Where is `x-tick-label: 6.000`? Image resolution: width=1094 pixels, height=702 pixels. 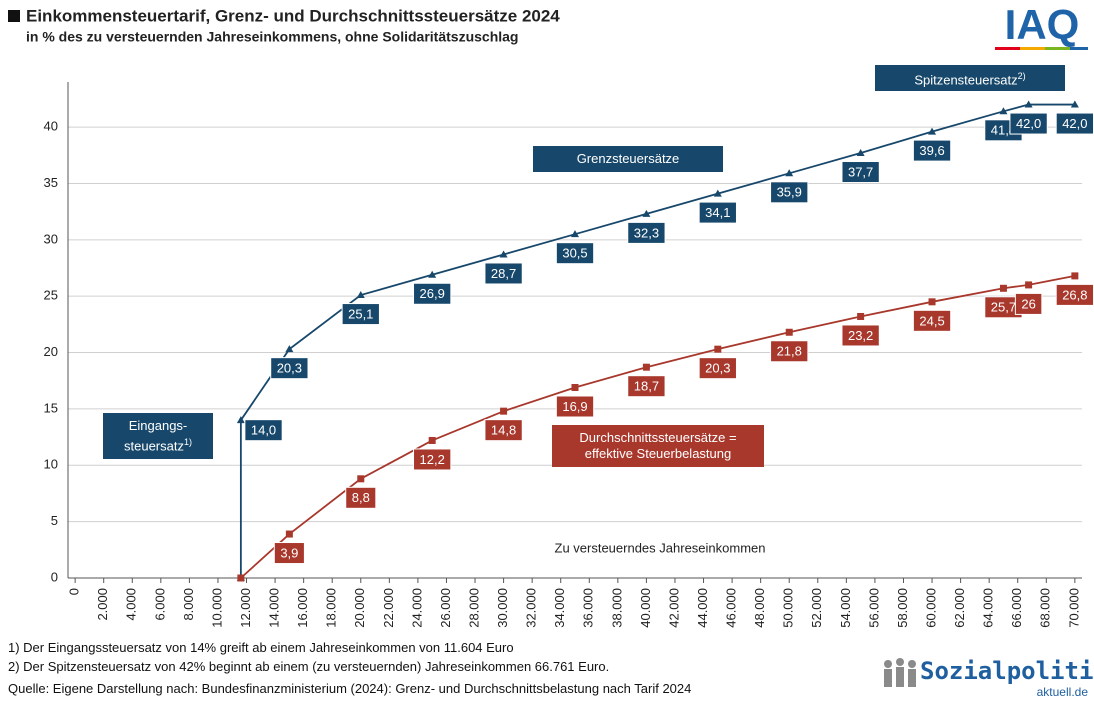
x-tick-label: 6.000 is located at coordinates (159, 604).